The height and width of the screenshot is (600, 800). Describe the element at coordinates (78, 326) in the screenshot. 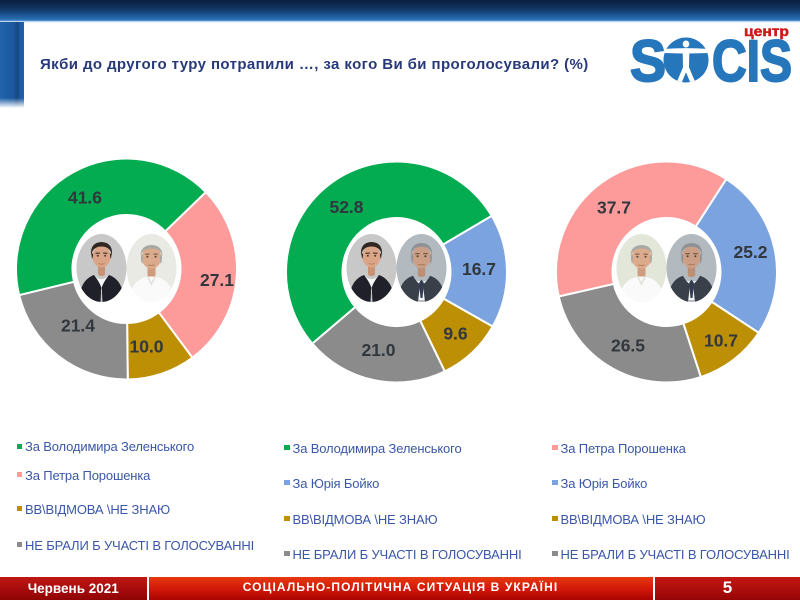

I see `svg-text: 21.4` at that location.